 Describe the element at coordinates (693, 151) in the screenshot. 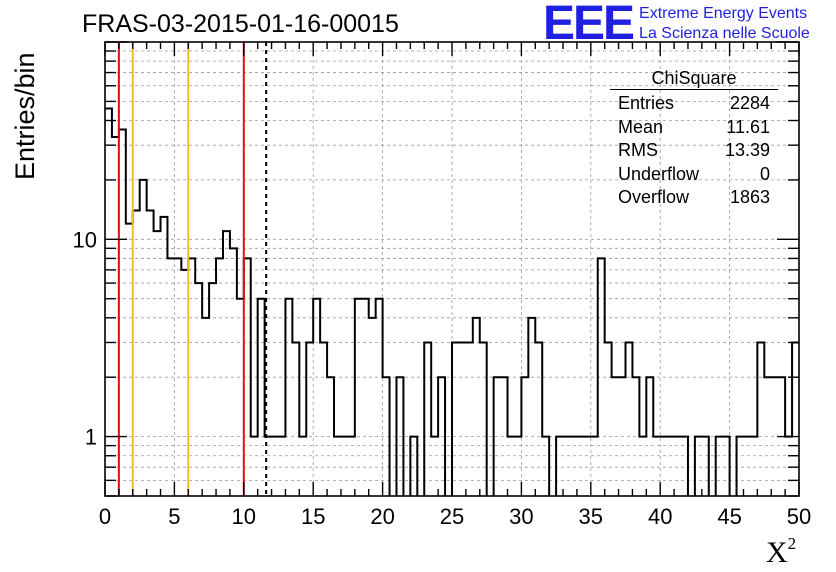

I see `stats-row: RMS 13.39` at that location.